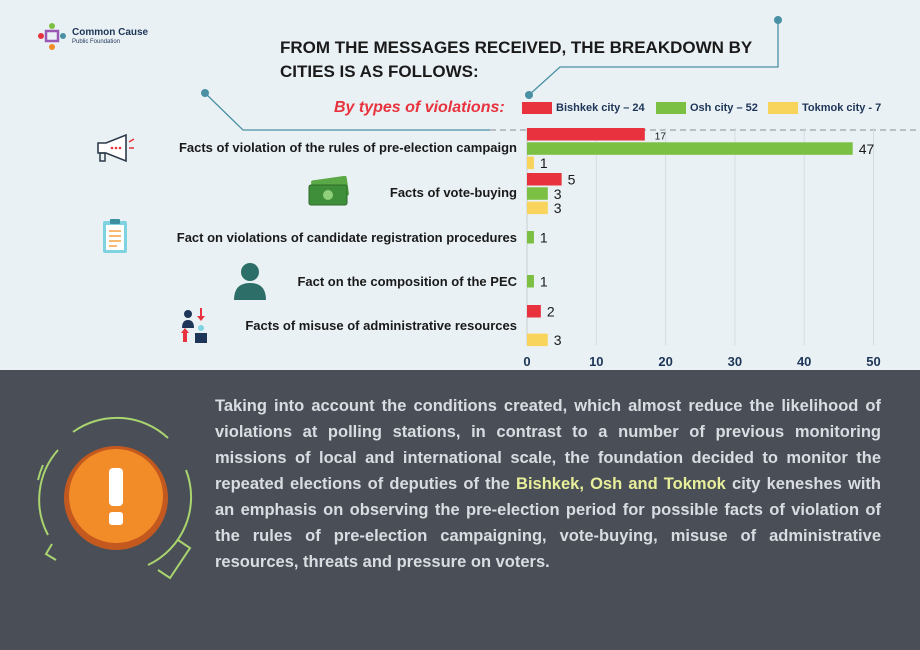 The height and width of the screenshot is (650, 920). I want to click on legend-swatch-osh, so click(671, 108).